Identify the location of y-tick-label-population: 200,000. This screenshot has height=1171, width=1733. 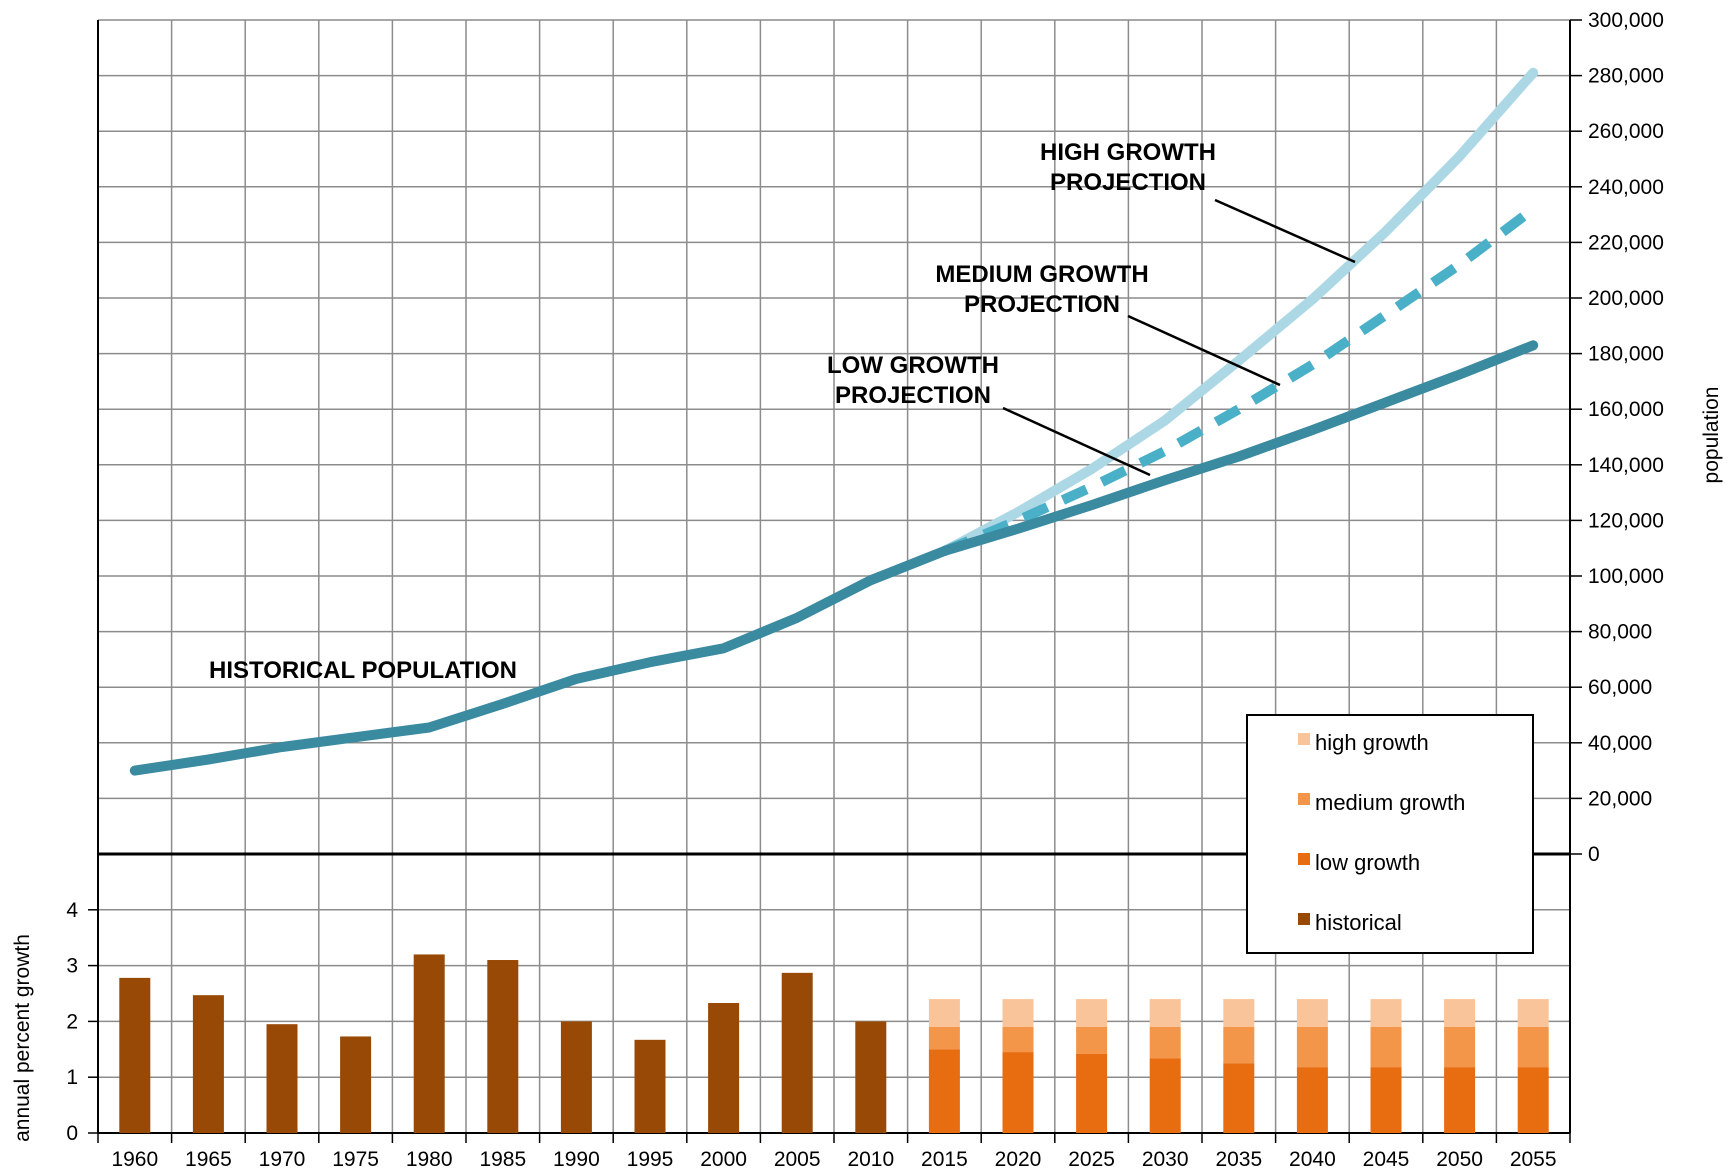
(1626, 298).